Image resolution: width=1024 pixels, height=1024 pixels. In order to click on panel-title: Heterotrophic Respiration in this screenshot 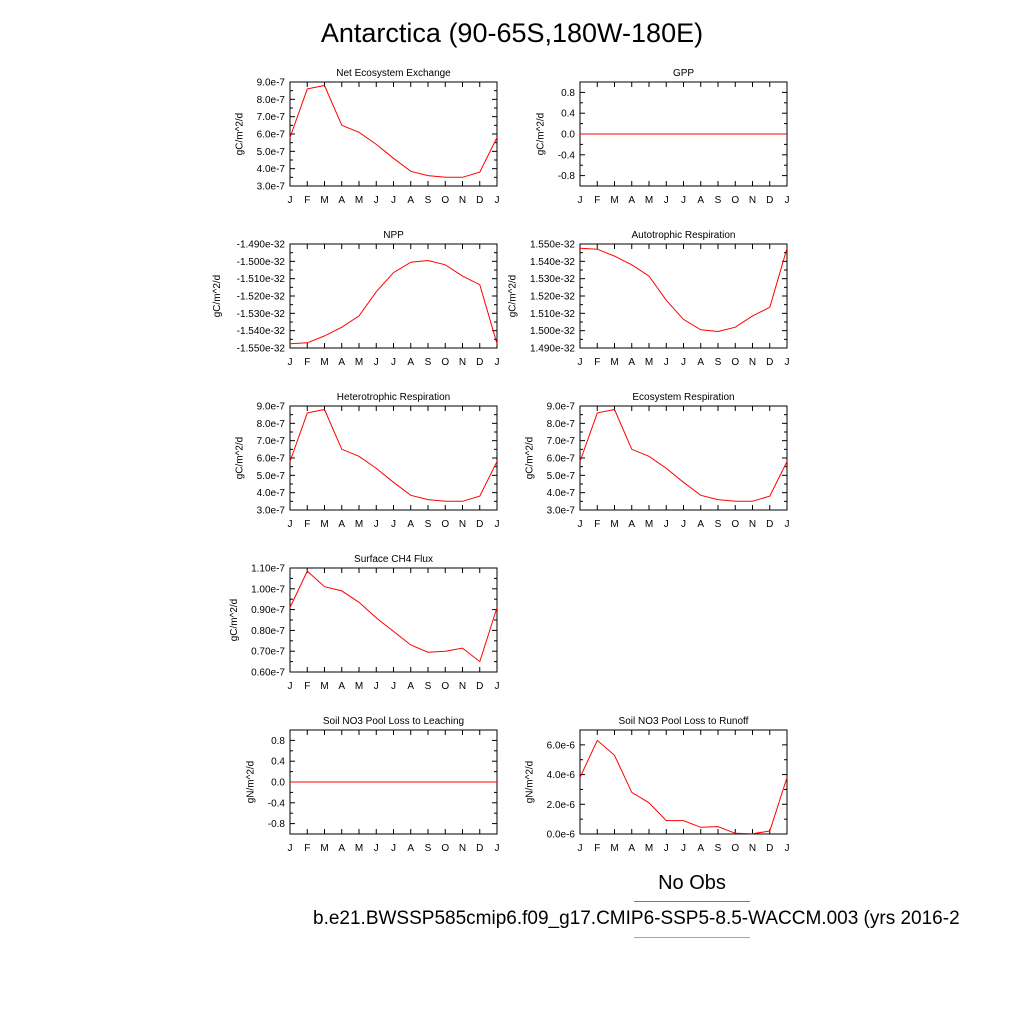, I will do `click(393, 397)`.